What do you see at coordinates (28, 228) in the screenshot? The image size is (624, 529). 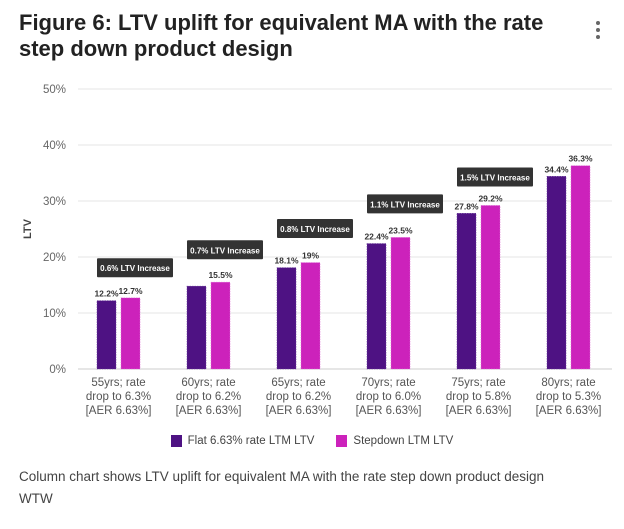 I see `y-axis-label: LTV` at bounding box center [28, 228].